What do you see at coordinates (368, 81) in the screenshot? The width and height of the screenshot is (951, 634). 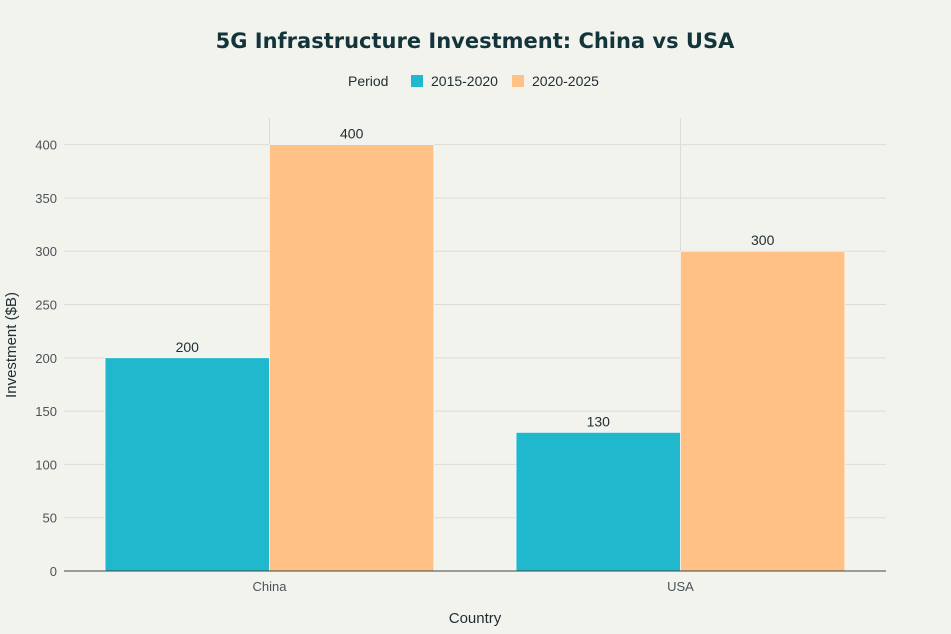 I see `legend-title: Period` at bounding box center [368, 81].